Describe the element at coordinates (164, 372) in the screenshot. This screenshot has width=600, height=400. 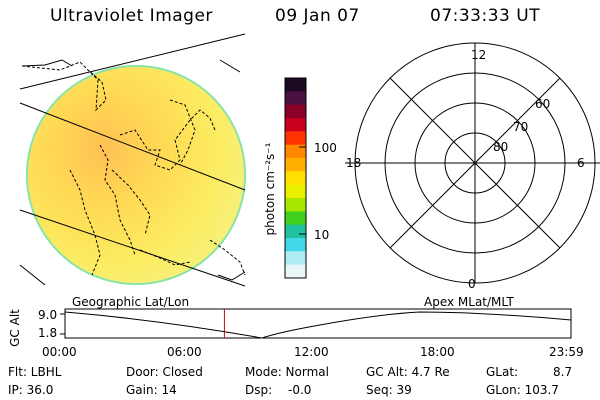
I see `status-door: Door: Closed` at that location.